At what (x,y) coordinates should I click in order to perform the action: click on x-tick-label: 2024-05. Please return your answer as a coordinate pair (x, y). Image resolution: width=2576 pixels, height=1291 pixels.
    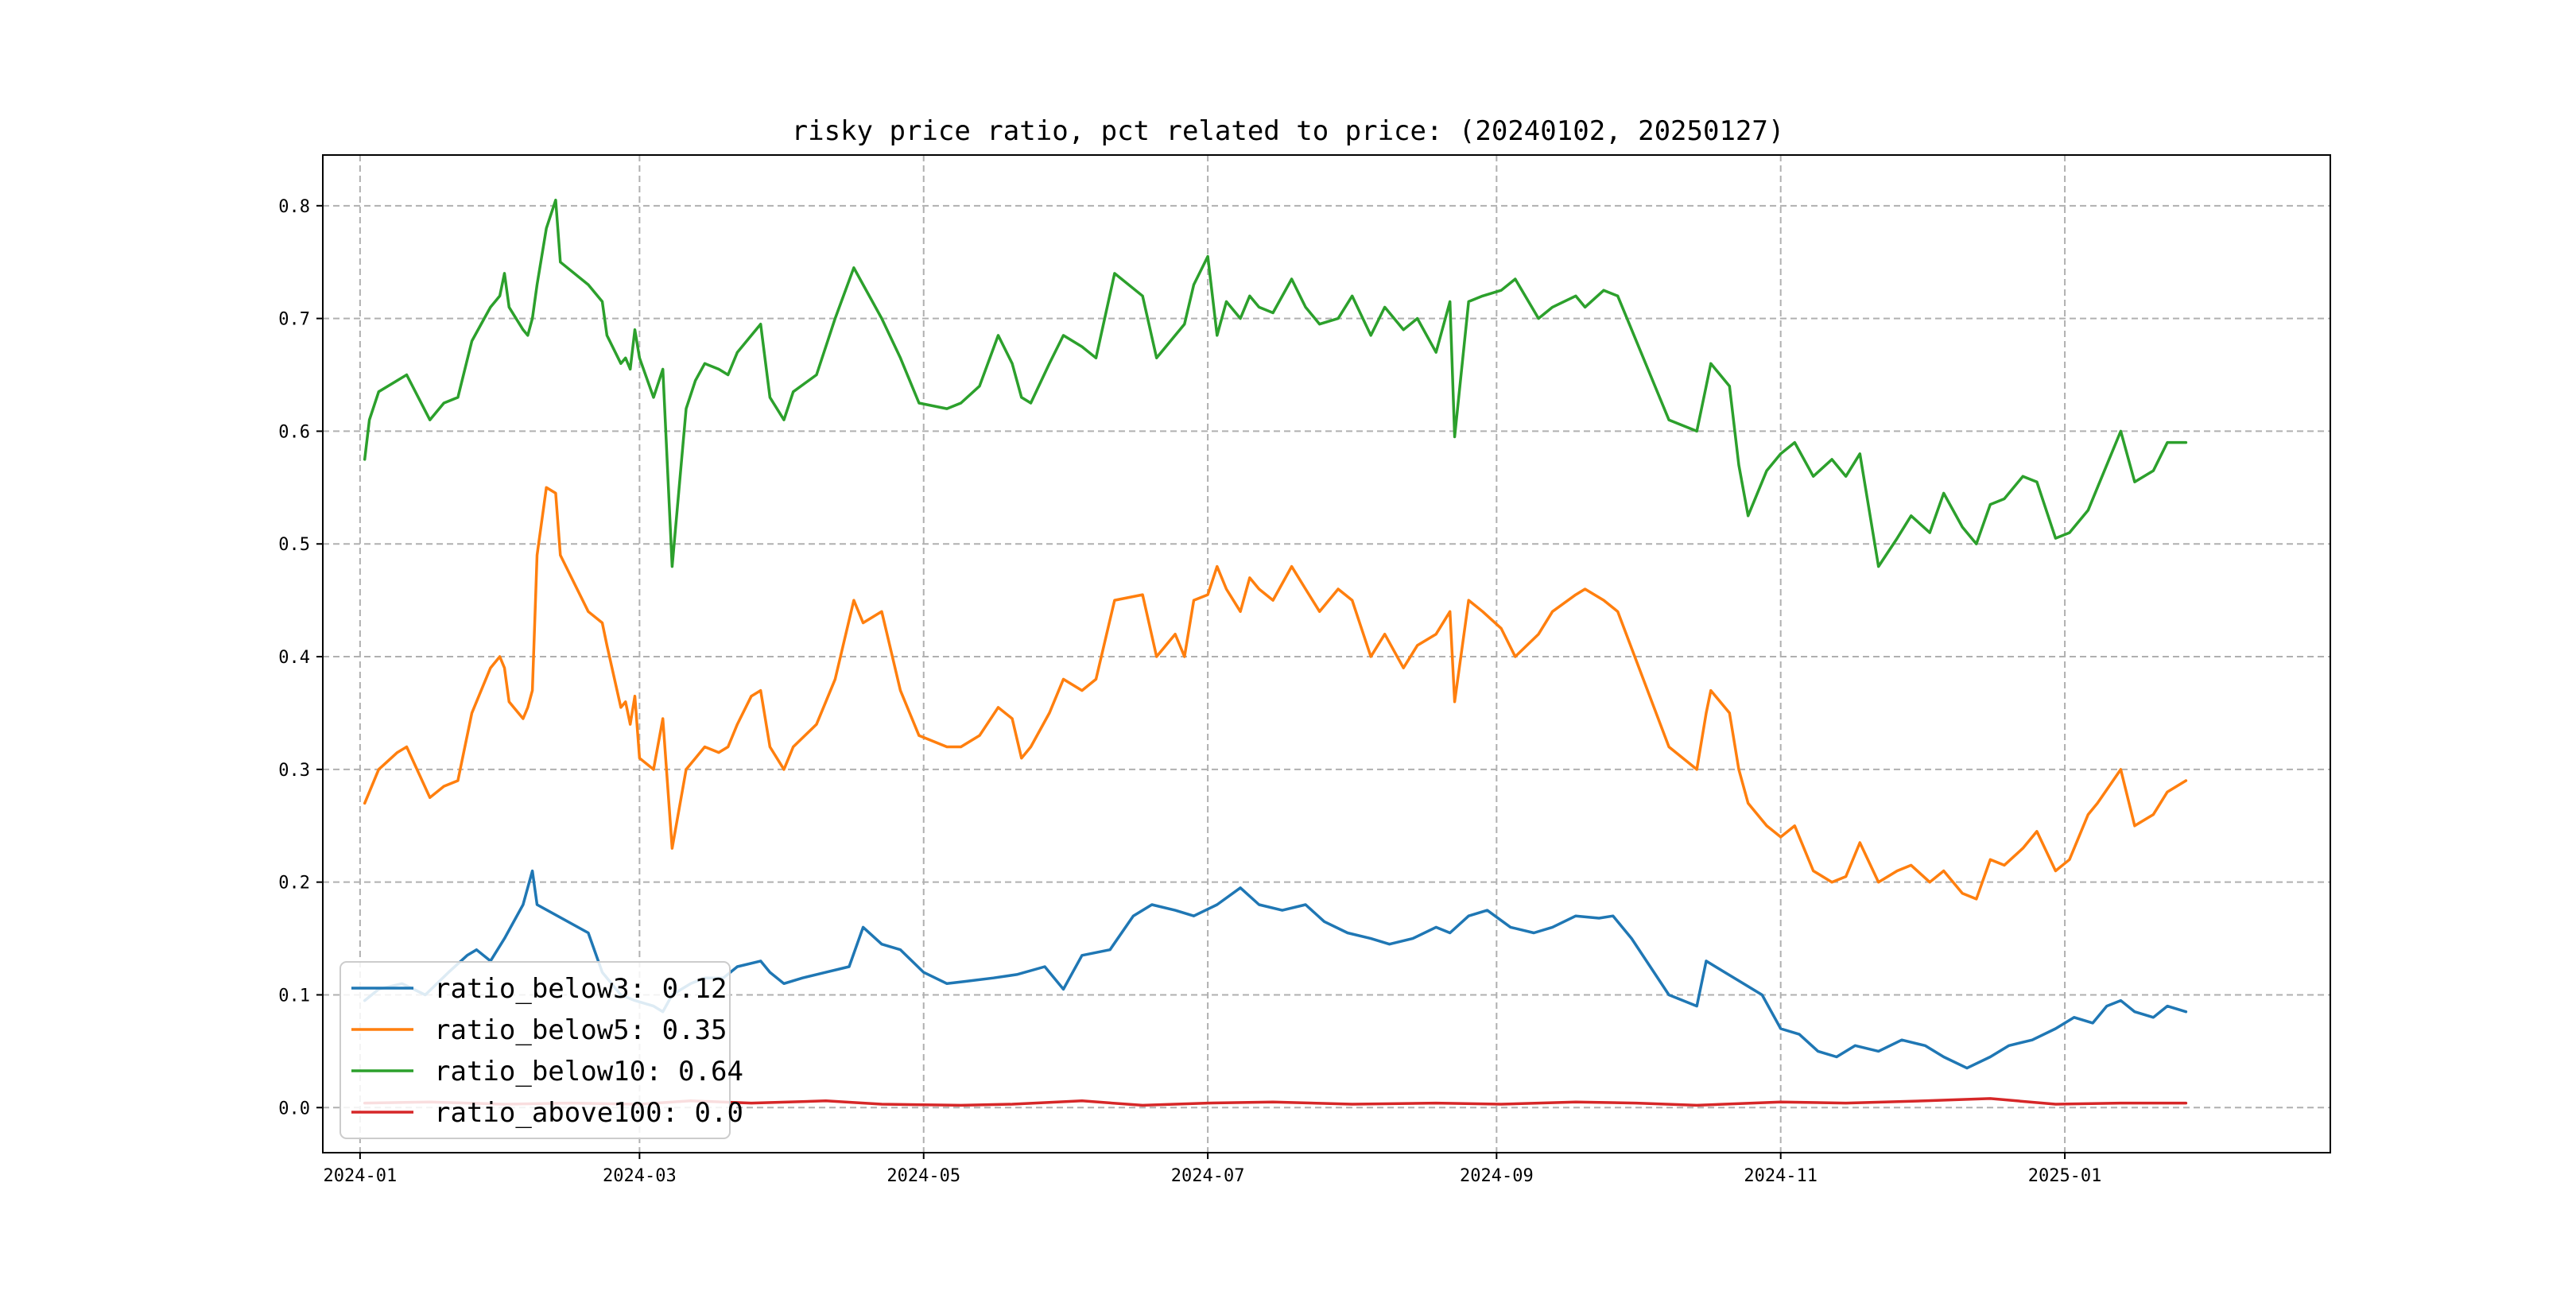
    Looking at the image, I should click on (923, 1176).